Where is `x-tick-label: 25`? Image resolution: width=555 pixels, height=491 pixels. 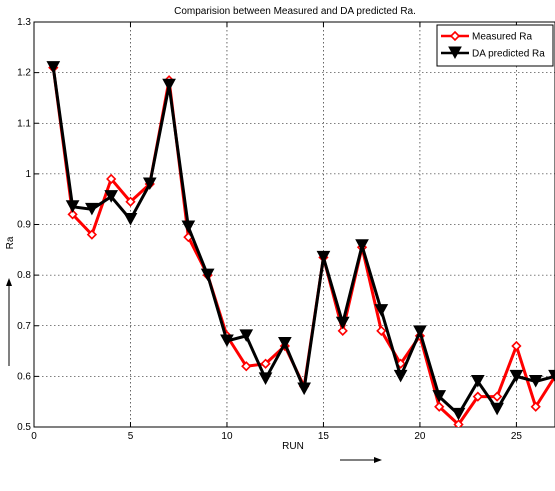 x-tick-label: 25 is located at coordinates (517, 436).